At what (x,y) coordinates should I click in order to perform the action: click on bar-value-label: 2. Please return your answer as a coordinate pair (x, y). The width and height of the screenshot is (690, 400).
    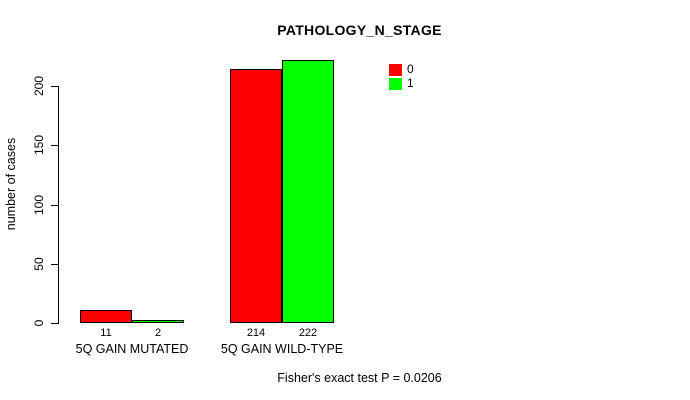
    Looking at the image, I should click on (158, 333).